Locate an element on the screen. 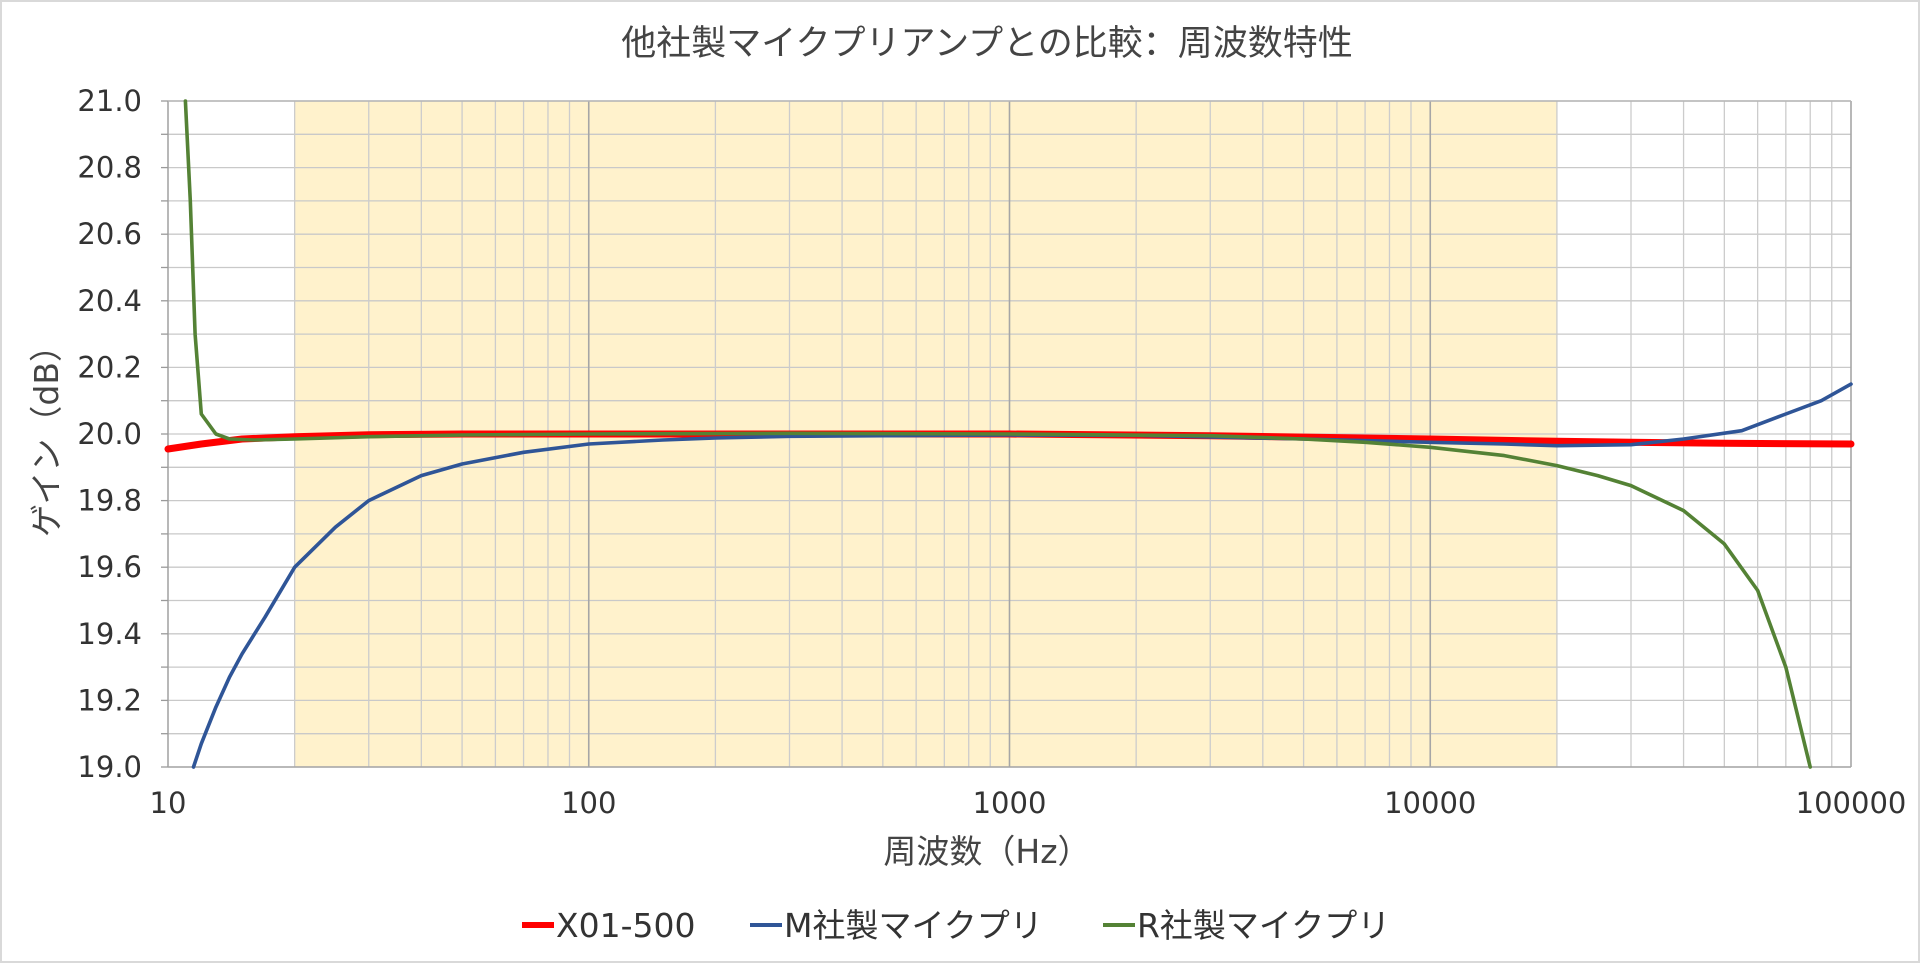 The height and width of the screenshot is (963, 1920). x-axis-tick-labels: 10 100 1000 10000 100000 is located at coordinates (1028, 803).